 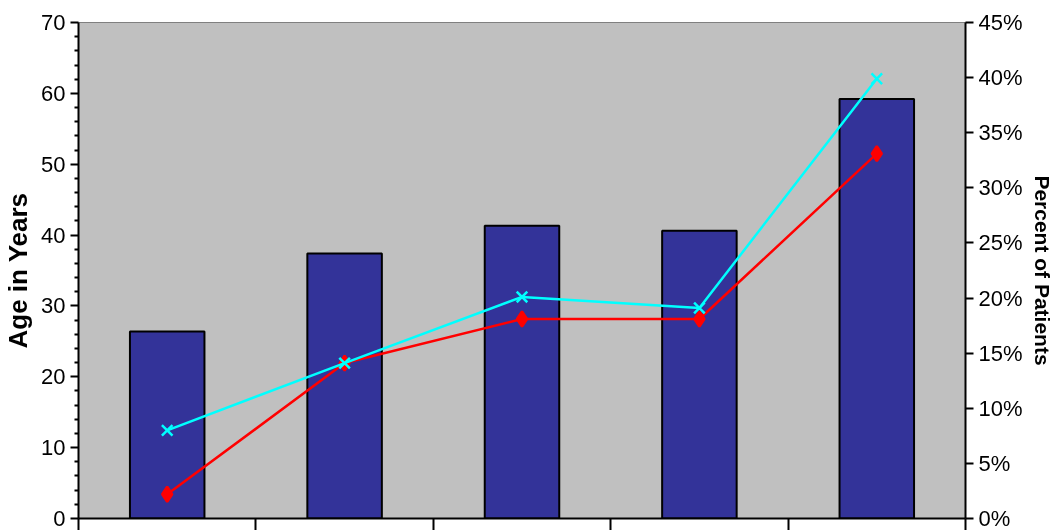 I want to click on y-tick-label: 10, so click(x=53, y=448).